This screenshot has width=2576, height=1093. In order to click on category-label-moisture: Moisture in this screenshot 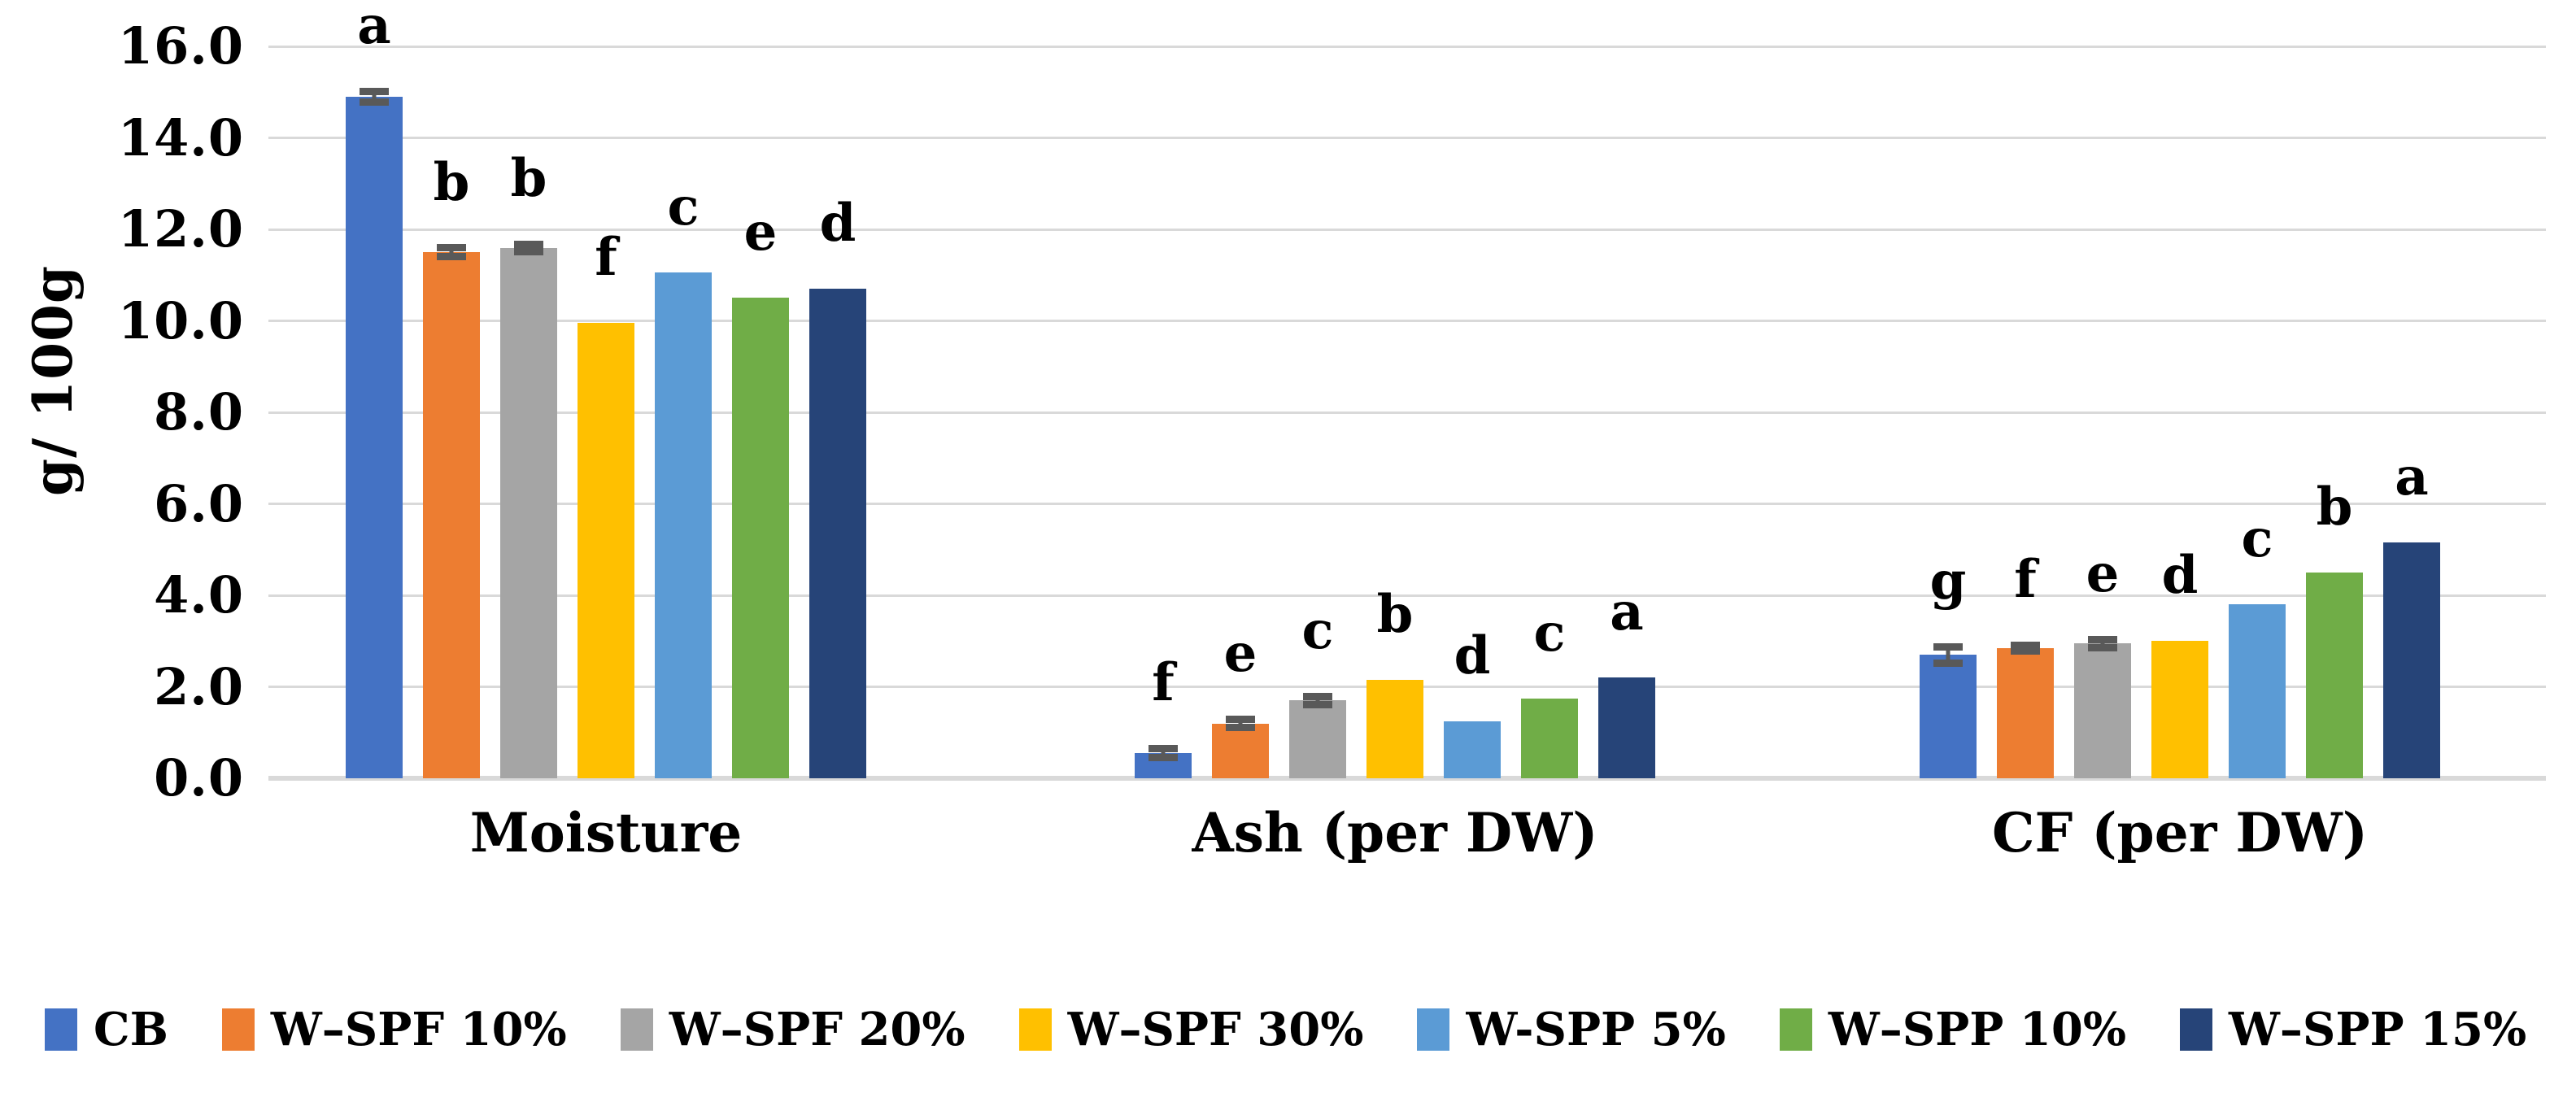, I will do `click(606, 832)`.